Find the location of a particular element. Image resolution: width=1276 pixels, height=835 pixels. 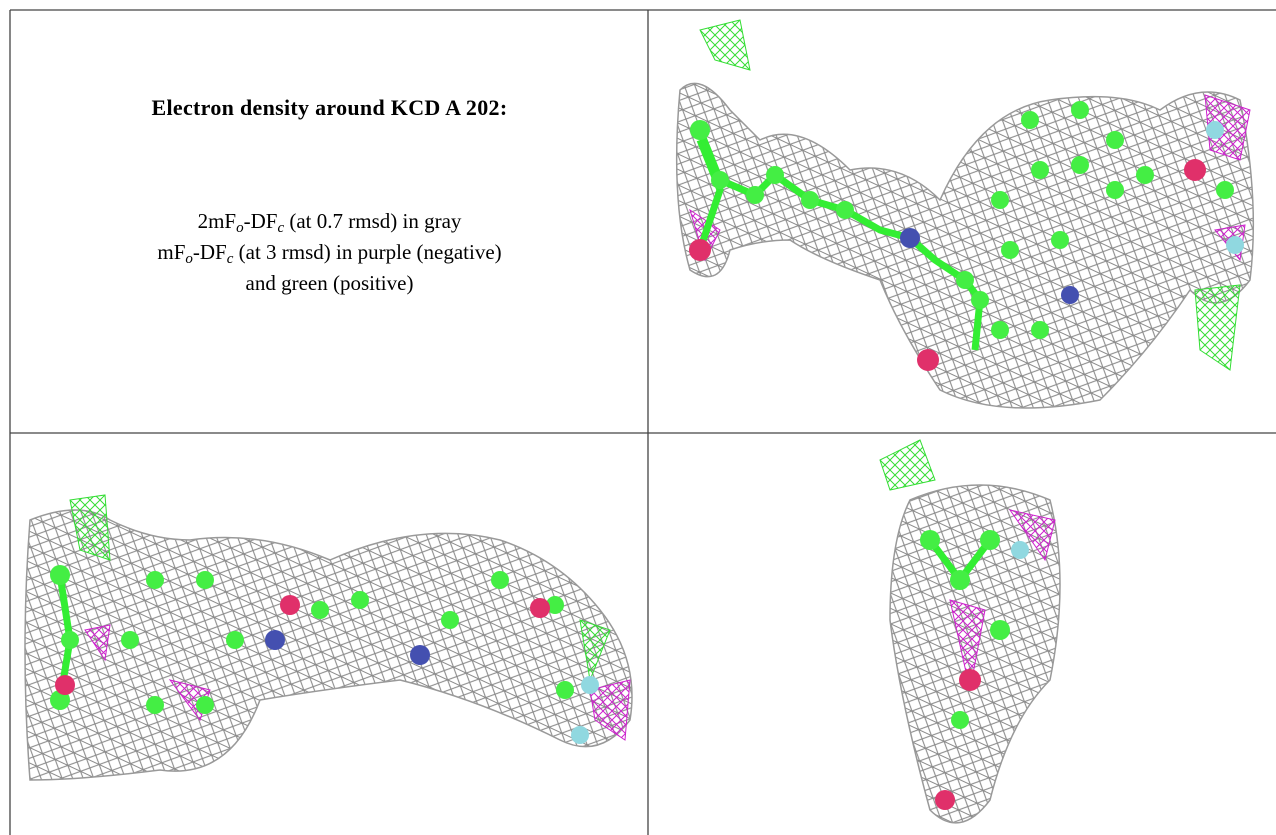

caption-line: and green (positive) is located at coordinates (329, 283).